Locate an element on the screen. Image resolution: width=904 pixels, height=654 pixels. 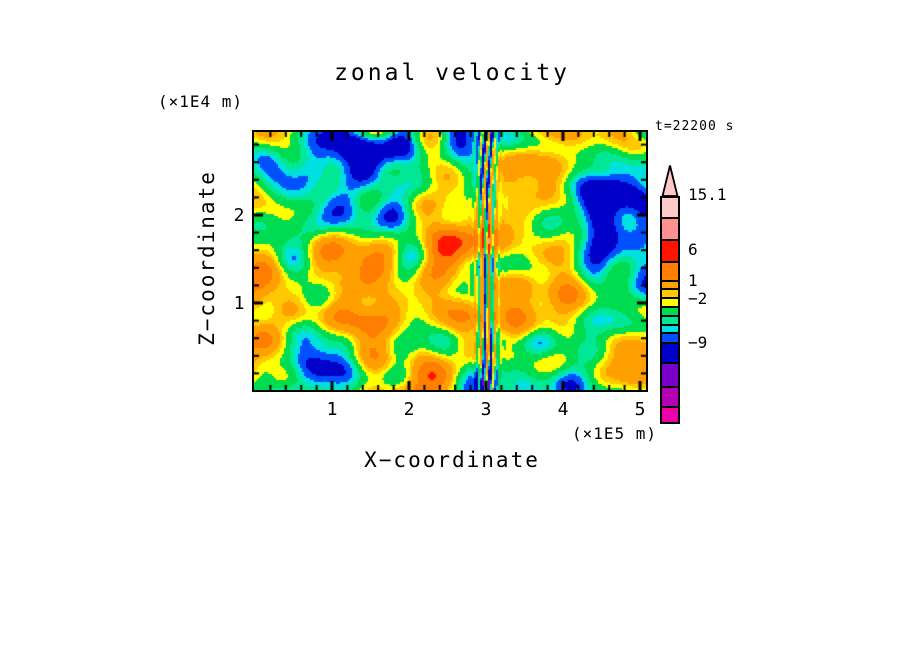
x-axis-units-label: (×1E5 m) is located at coordinates (614, 433).